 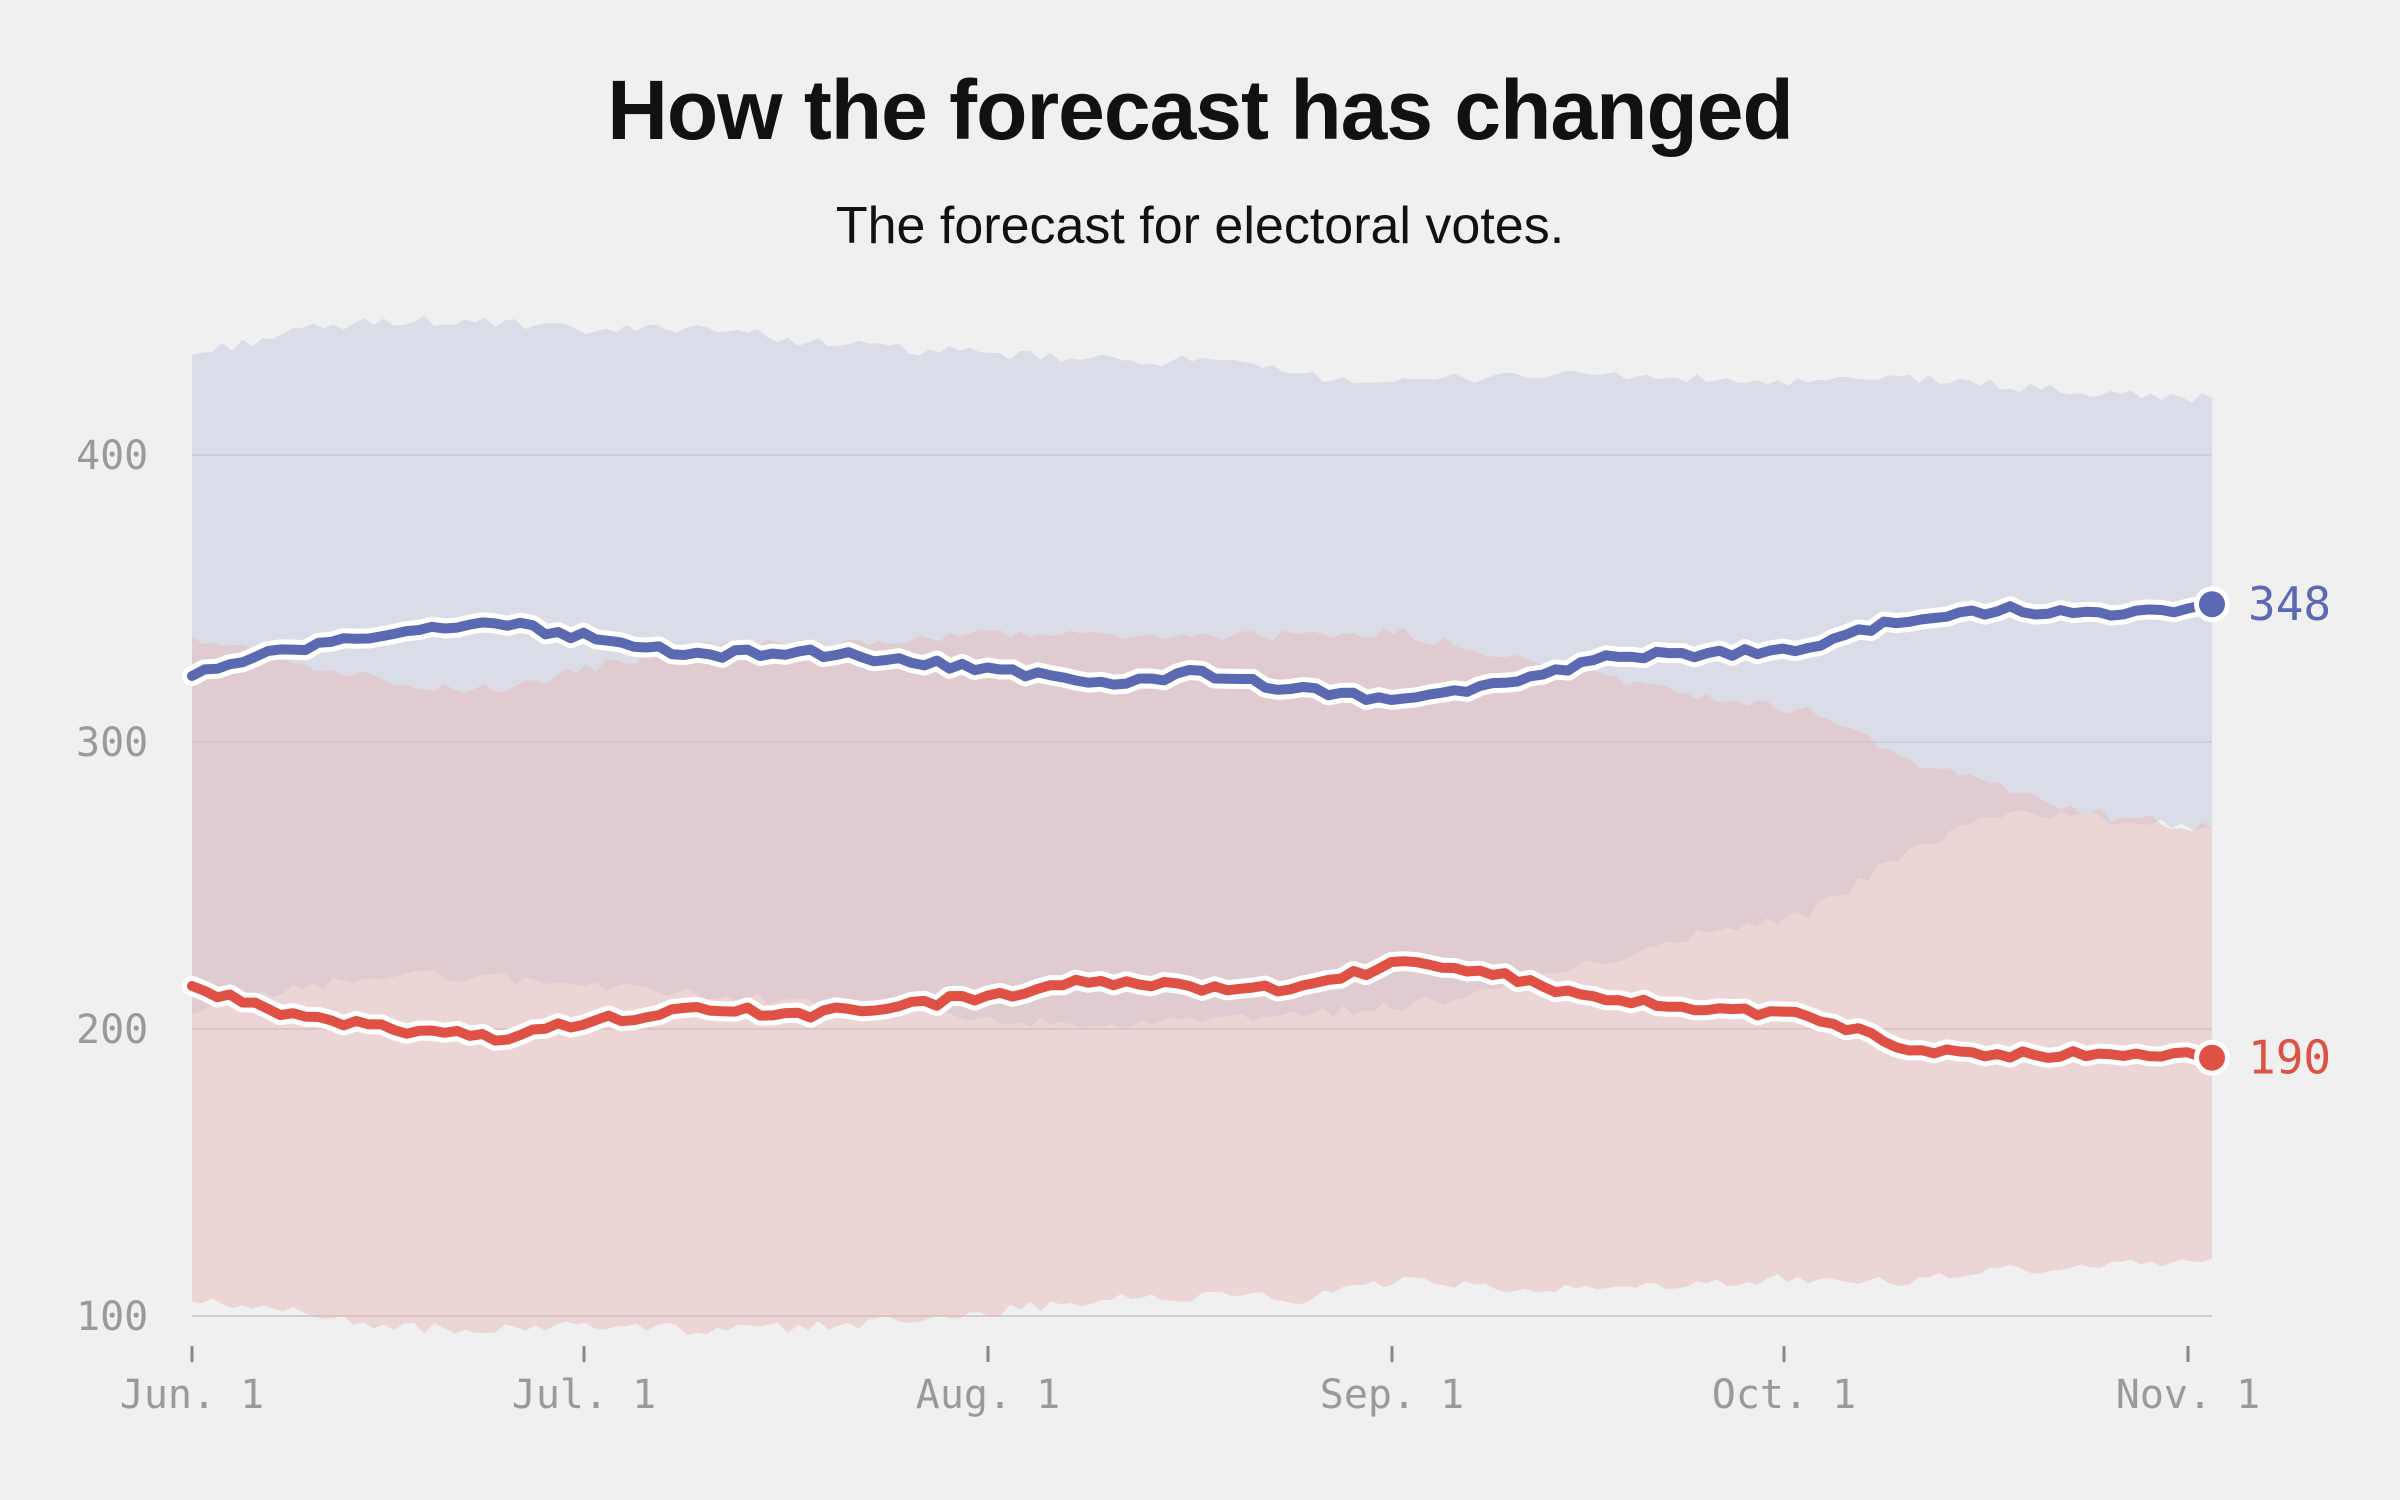 What do you see at coordinates (584, 1395) in the screenshot?
I see `x-tick-label: Jul. 1` at bounding box center [584, 1395].